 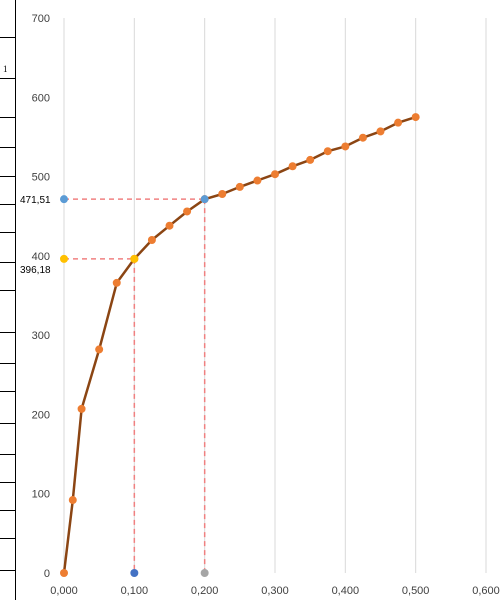 I want to click on annotations: 471,51 396,18, so click(x=35, y=235).